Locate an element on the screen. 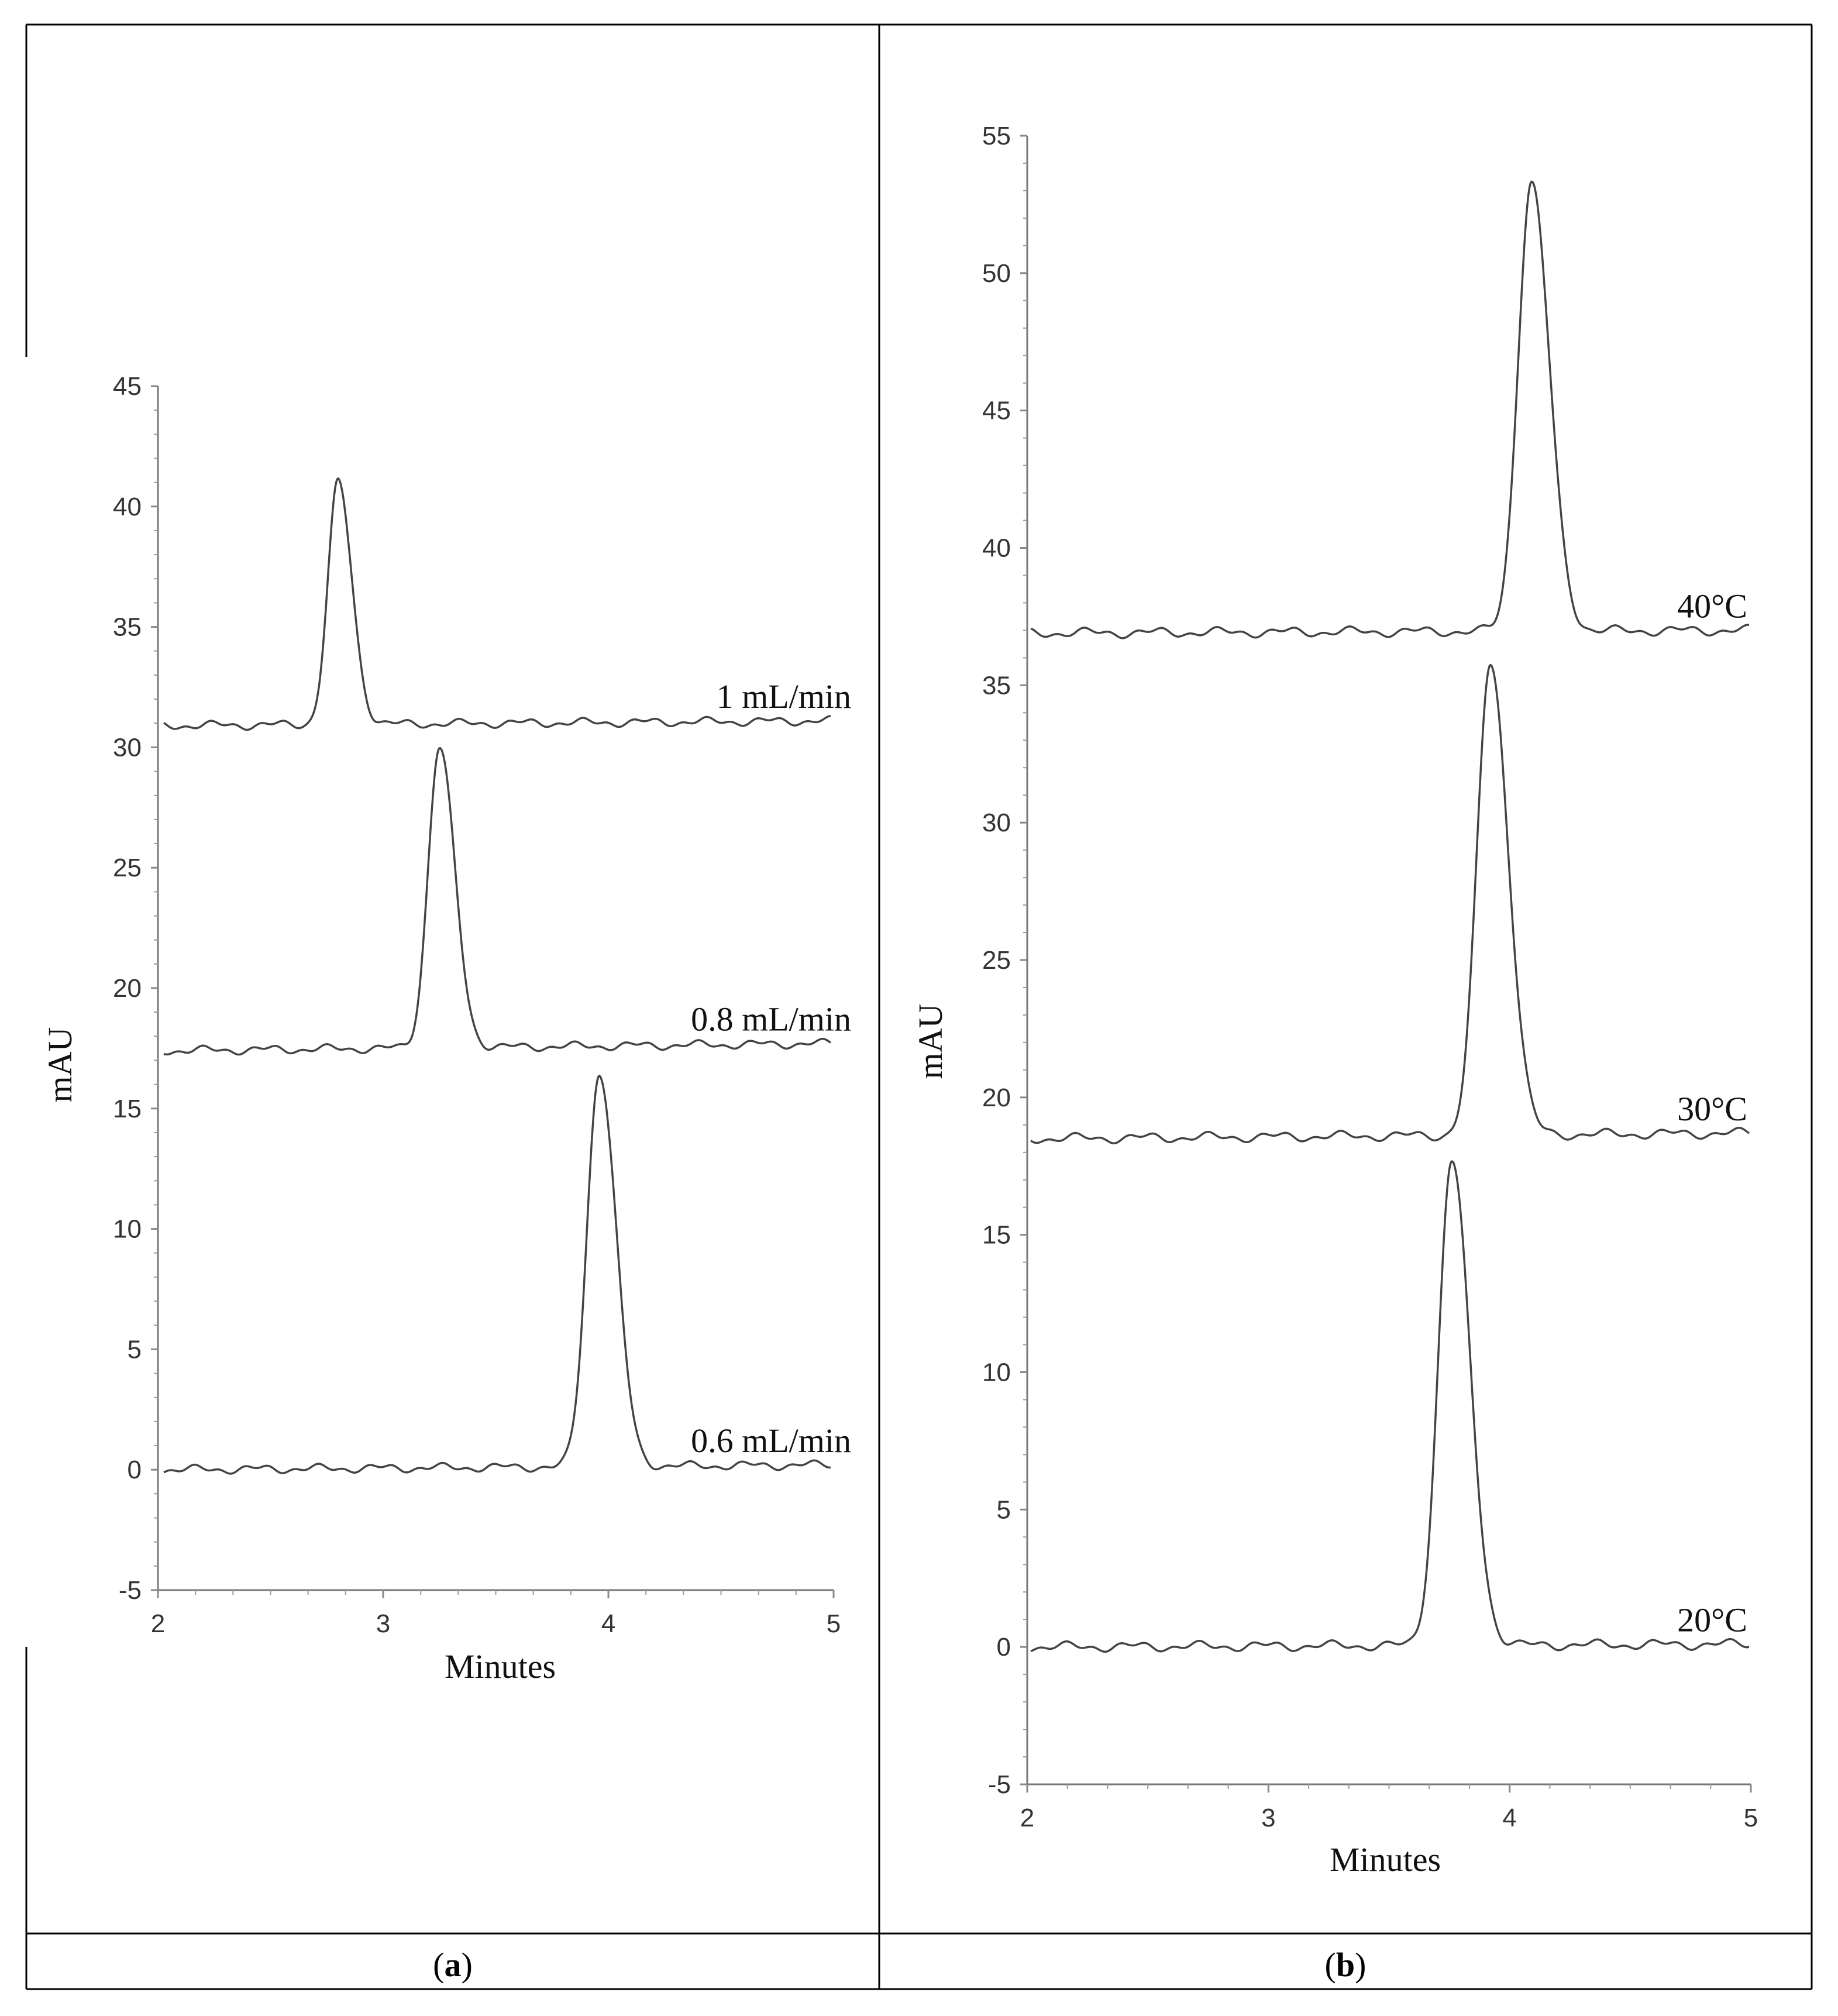  series-label: 0.6 mL/min is located at coordinates (771, 1441).